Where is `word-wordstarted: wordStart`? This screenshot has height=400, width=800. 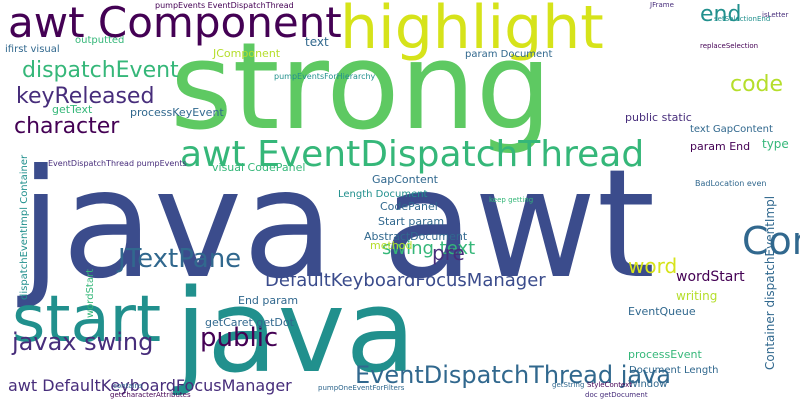
word-wordstarted: wordStart is located at coordinates (90, 293).